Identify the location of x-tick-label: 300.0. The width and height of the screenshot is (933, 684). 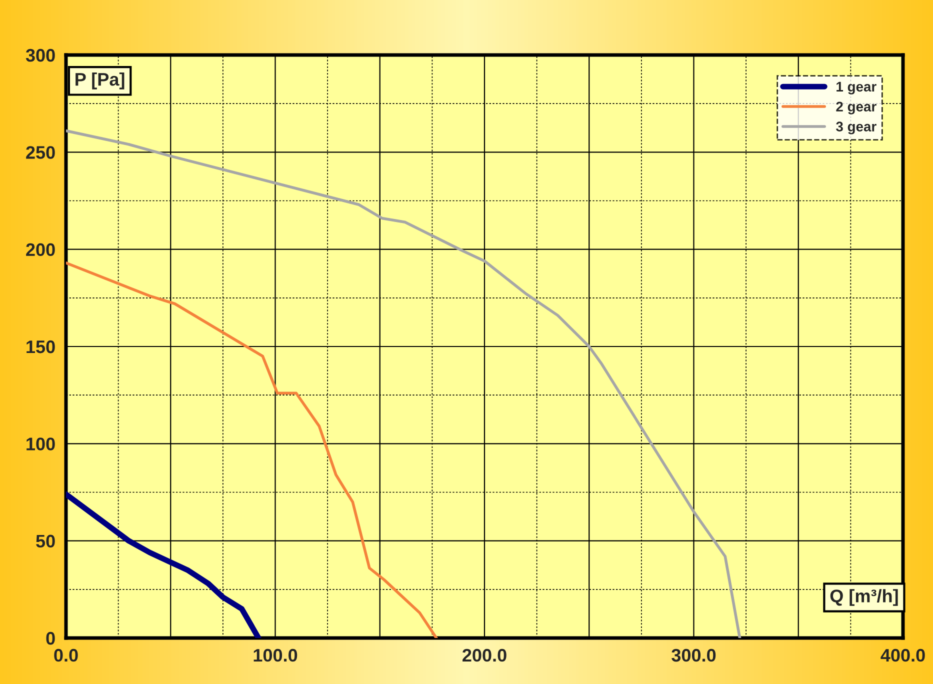
(694, 655).